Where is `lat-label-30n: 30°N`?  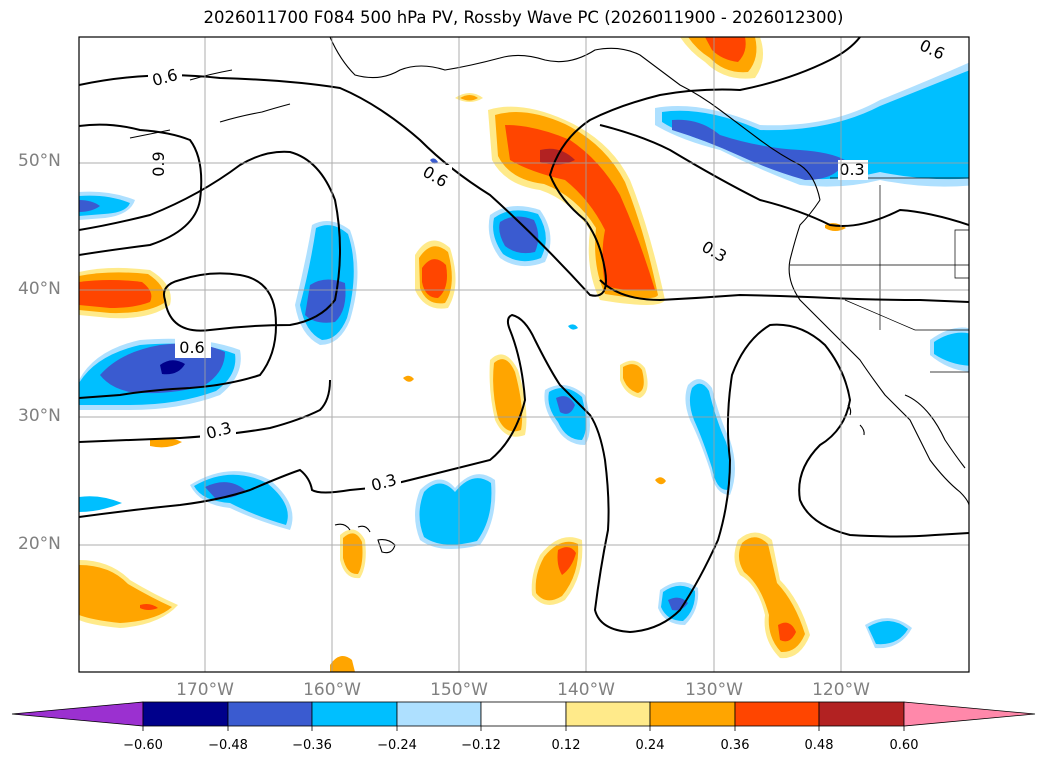 lat-label-30n: 30°N is located at coordinates (39, 416).